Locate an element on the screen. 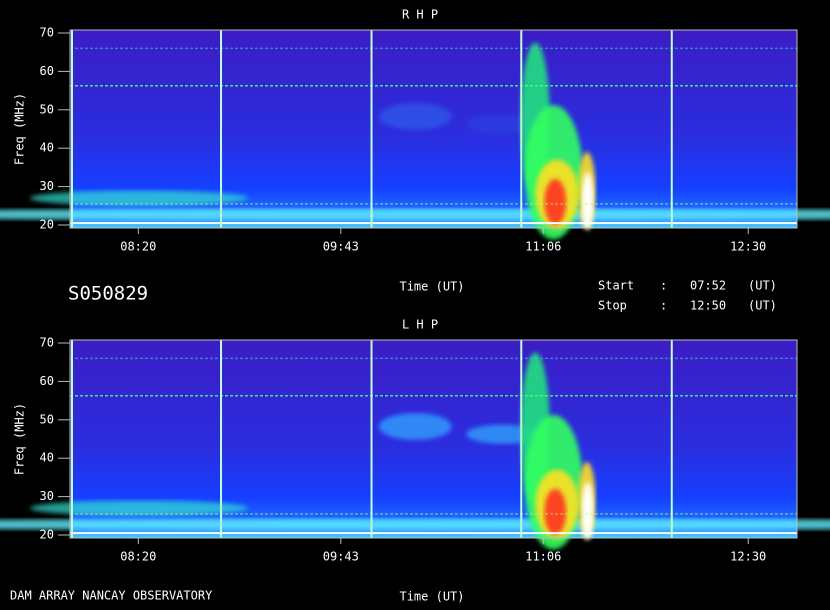  panel-title: L H P is located at coordinates (420, 325).